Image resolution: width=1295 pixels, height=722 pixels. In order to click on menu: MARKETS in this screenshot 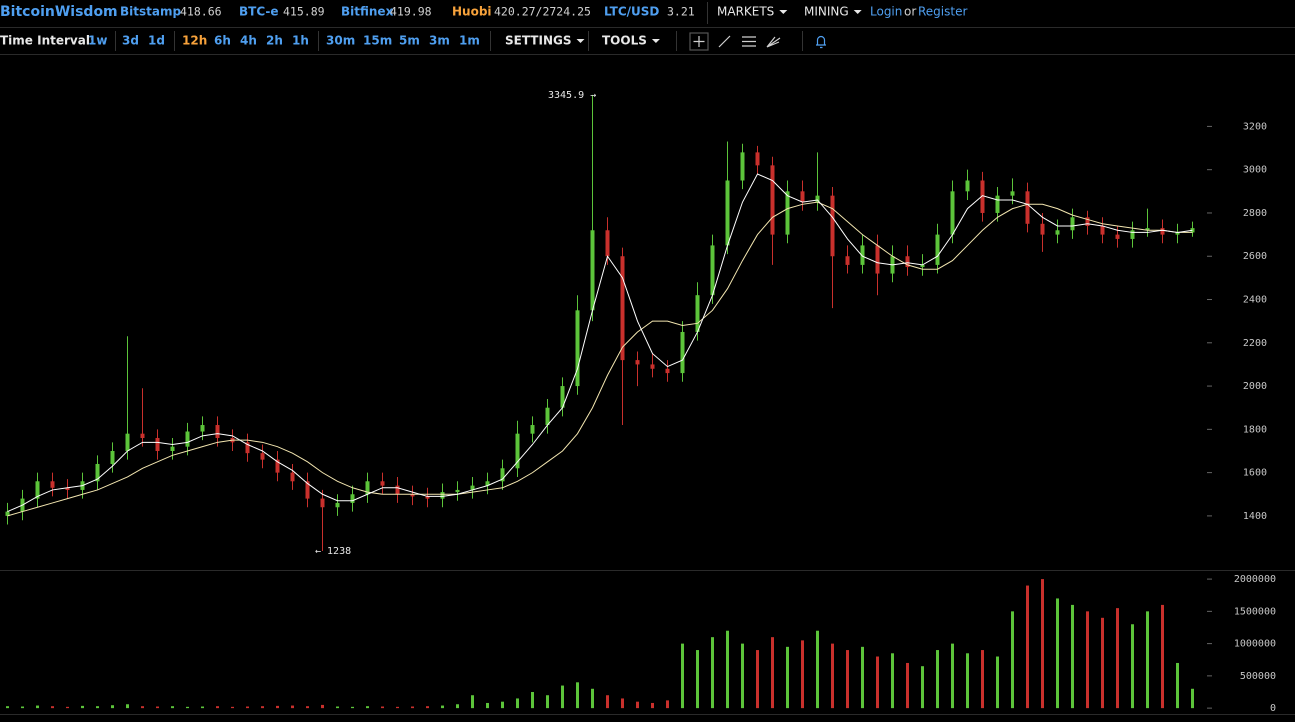, I will do `click(745, 12)`.